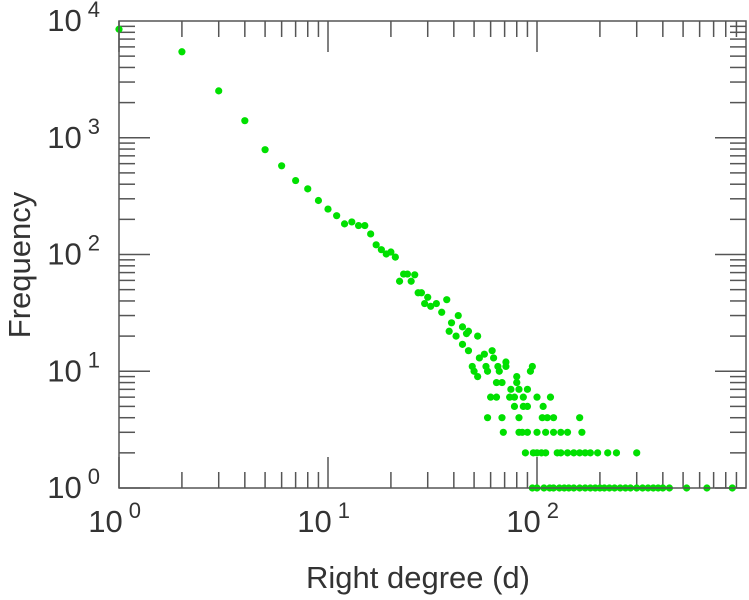 The height and width of the screenshot is (600, 749). Describe the element at coordinates (73, 367) in the screenshot. I see `y-tick-label: 10 1` at that location.